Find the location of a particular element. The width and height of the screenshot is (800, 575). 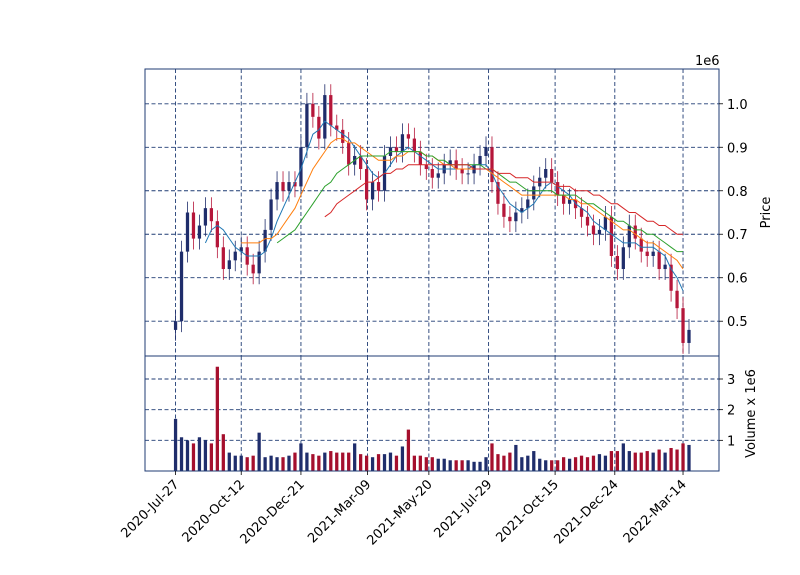

volume-axis-label: Volume x 1e6 is located at coordinates (751, 413).